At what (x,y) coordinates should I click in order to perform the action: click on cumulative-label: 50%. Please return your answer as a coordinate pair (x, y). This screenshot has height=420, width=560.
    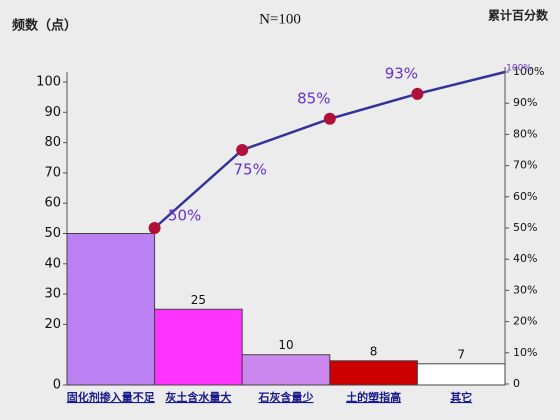
    Looking at the image, I should click on (184, 216).